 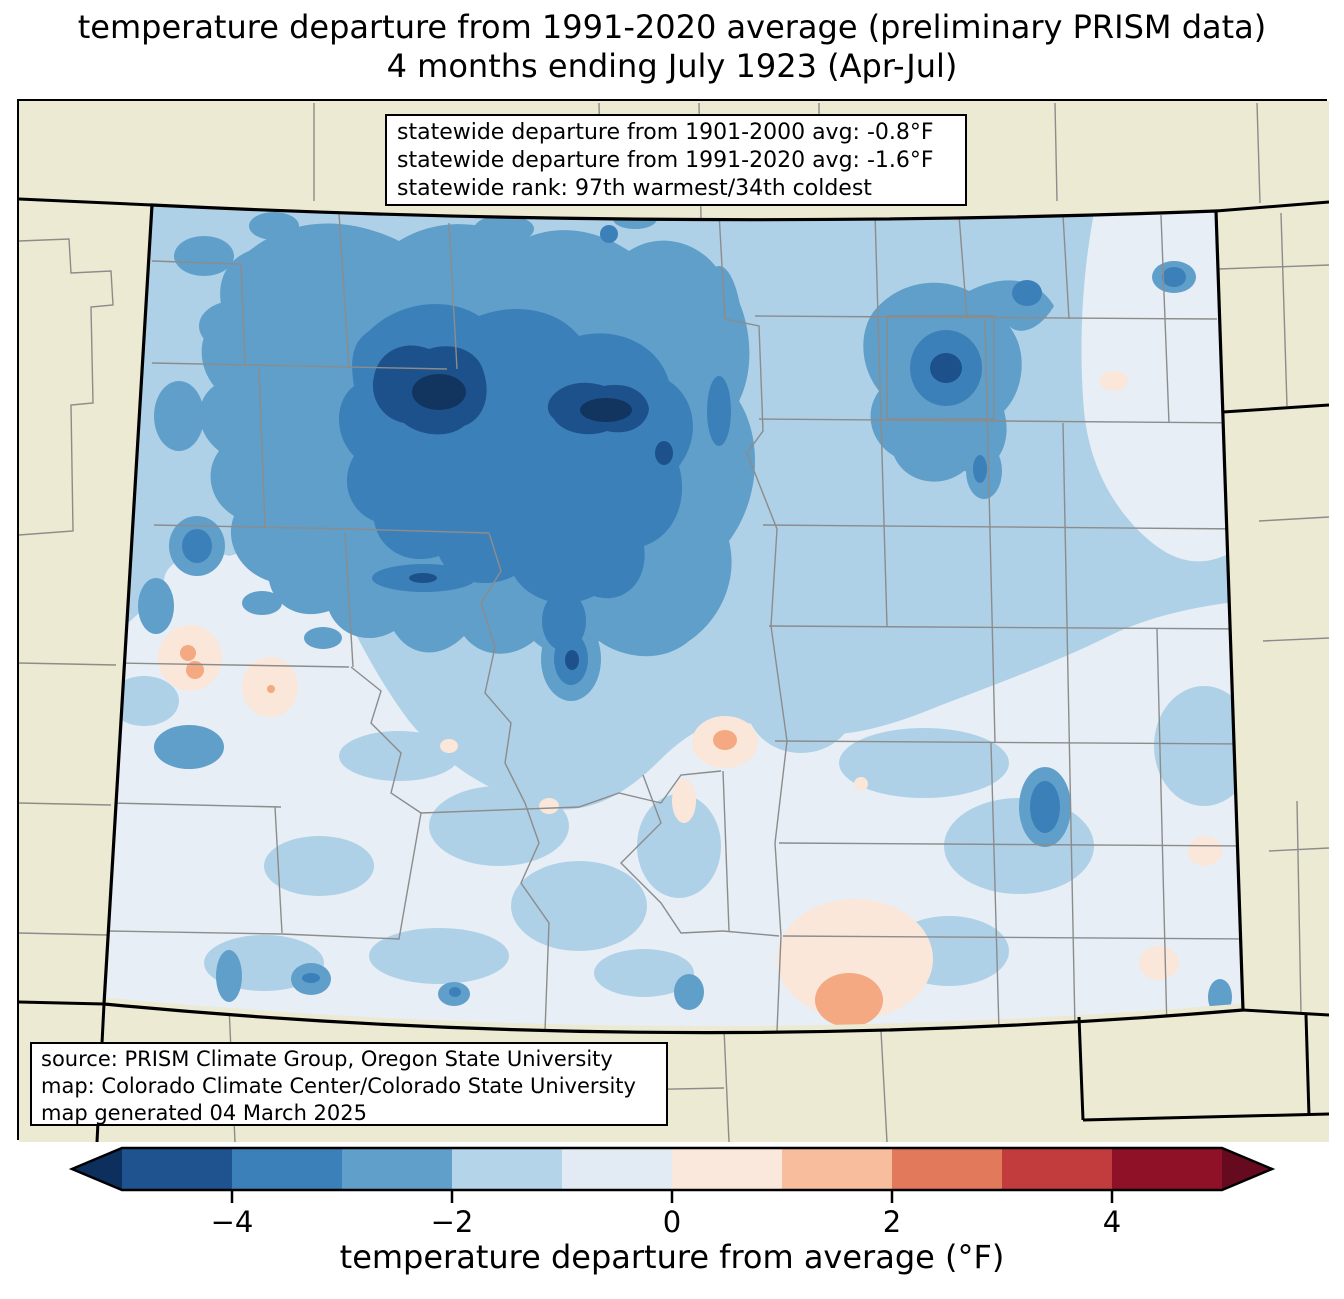 I want to click on colorbar-axis-label: temperature departure from average (°F), so click(x=672, y=1257).